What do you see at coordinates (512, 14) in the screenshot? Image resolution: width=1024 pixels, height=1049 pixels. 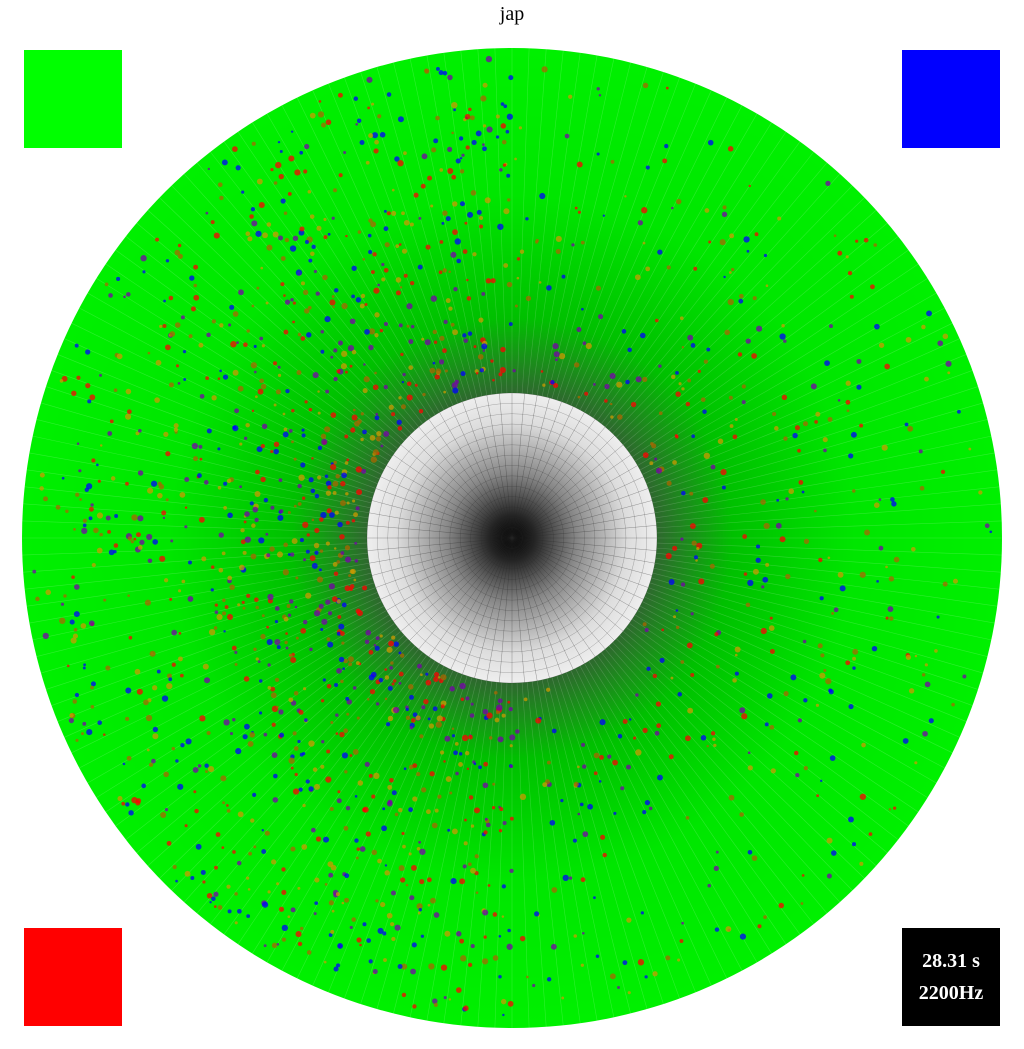 I see `title: jap` at bounding box center [512, 14].